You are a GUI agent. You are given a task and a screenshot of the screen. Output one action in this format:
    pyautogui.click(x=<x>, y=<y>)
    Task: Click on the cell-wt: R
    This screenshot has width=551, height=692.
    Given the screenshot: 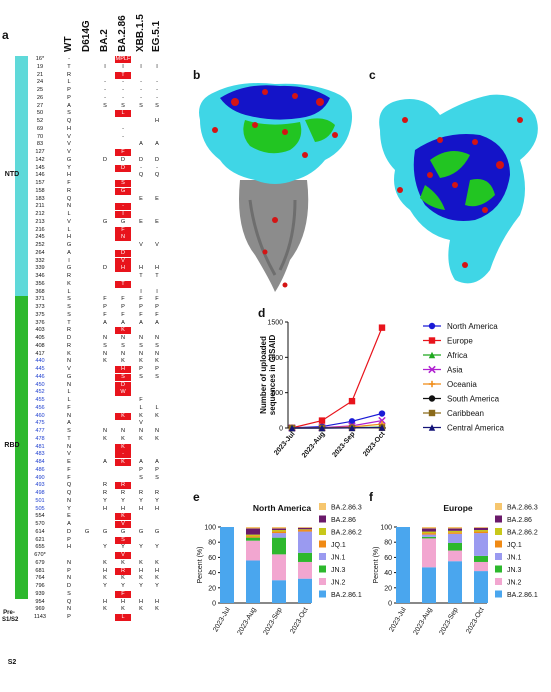 What is the action you would take?
    pyautogui.click(x=69, y=346)
    